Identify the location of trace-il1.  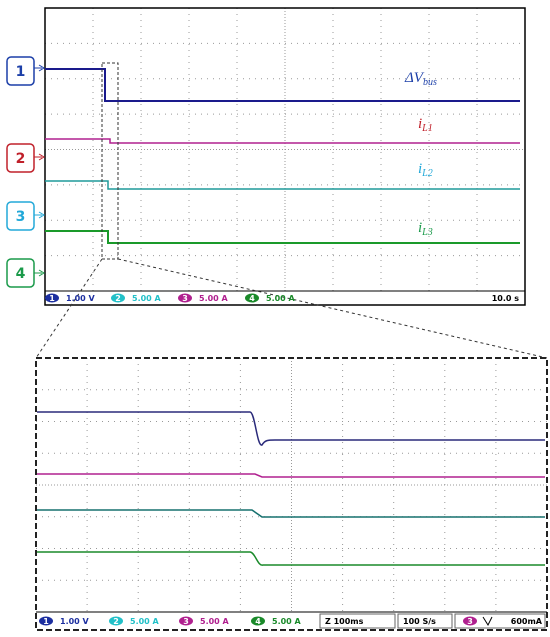
(282, 141).